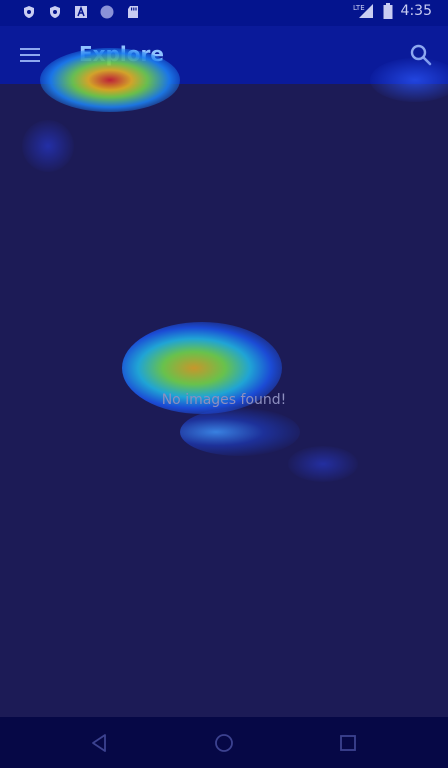  What do you see at coordinates (348, 743) in the screenshot?
I see `recents-icon` at bounding box center [348, 743].